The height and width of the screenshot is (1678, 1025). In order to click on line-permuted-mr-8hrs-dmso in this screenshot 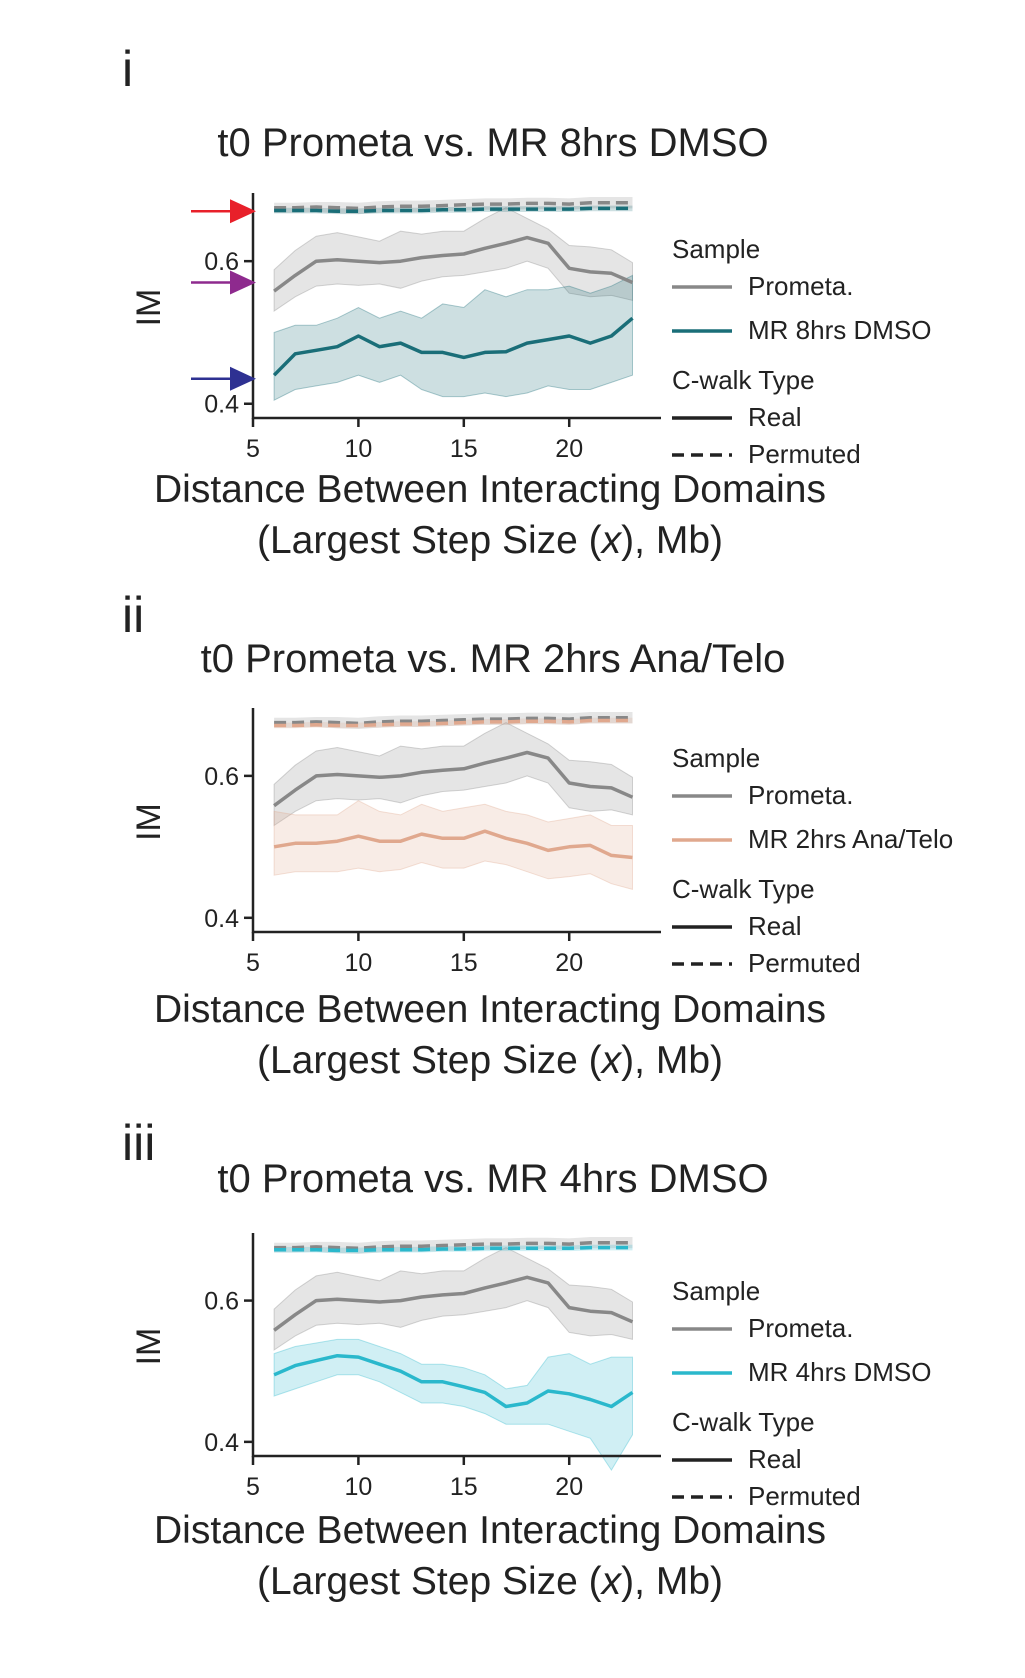, I will do `click(453, 210)`.